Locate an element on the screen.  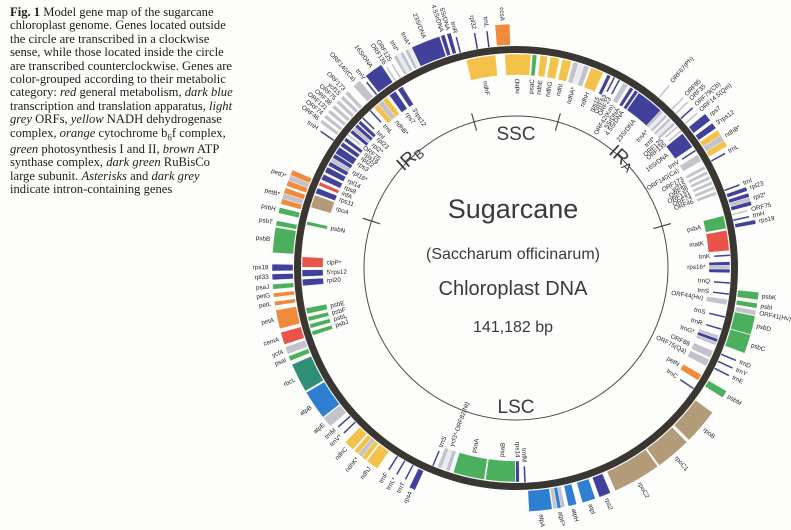
gene-label: atpE is located at coordinates (319, 429).